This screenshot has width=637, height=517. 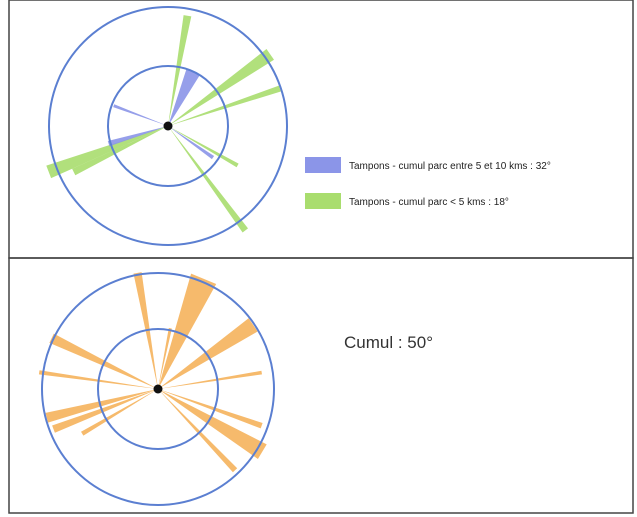 What do you see at coordinates (323, 201) in the screenshot?
I see `legend-swatch-green` at bounding box center [323, 201].